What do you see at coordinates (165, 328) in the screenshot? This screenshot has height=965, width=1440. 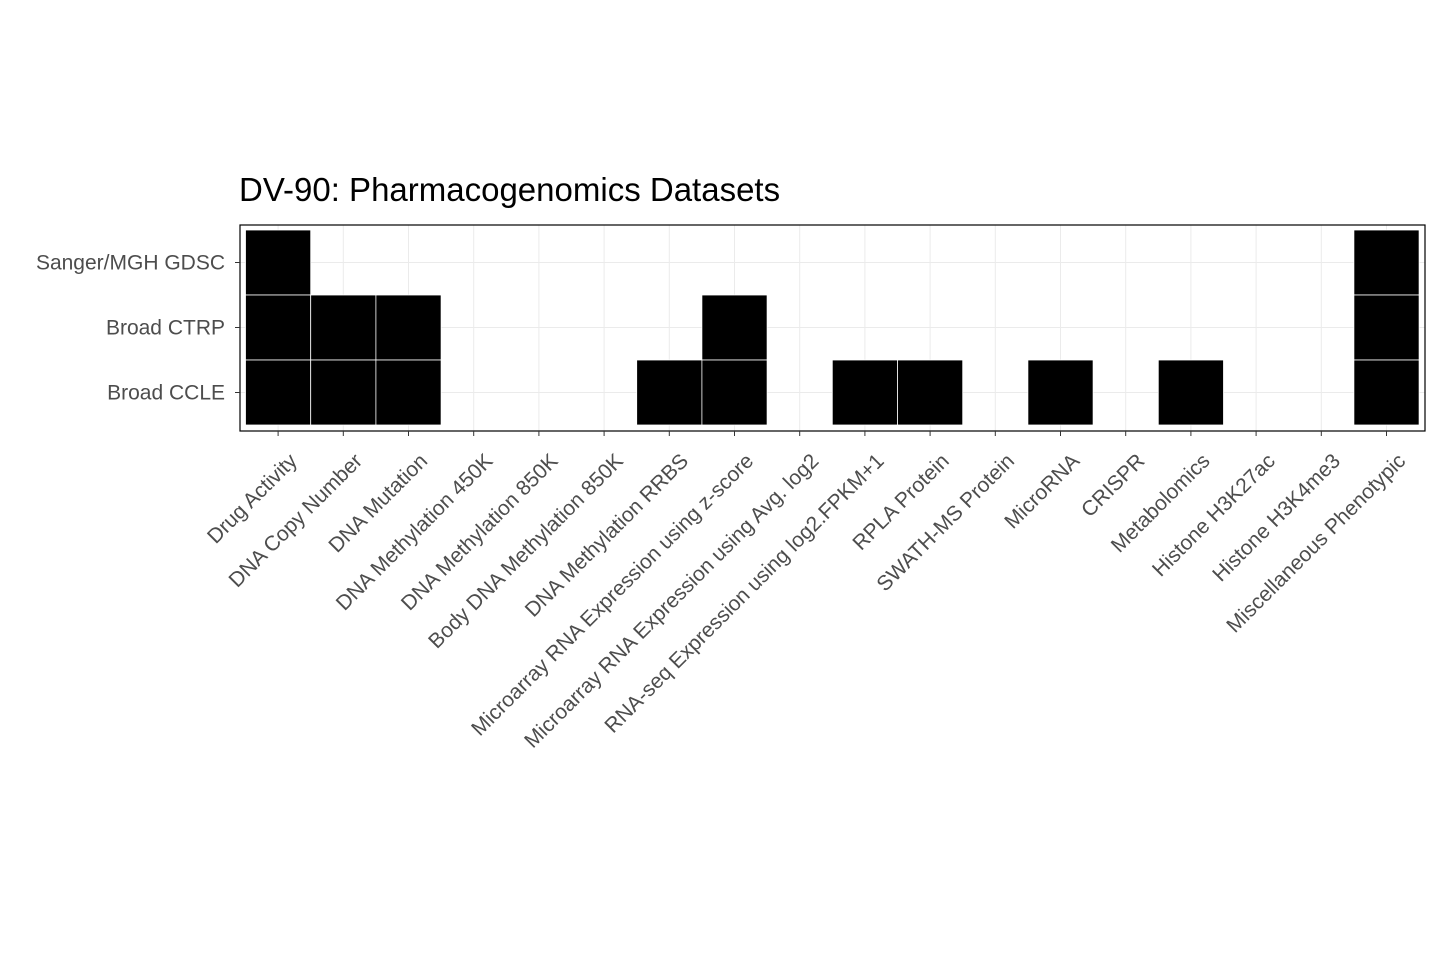 I see `y-tick-label-broad-ctrp: Broad CTRP` at bounding box center [165, 328].